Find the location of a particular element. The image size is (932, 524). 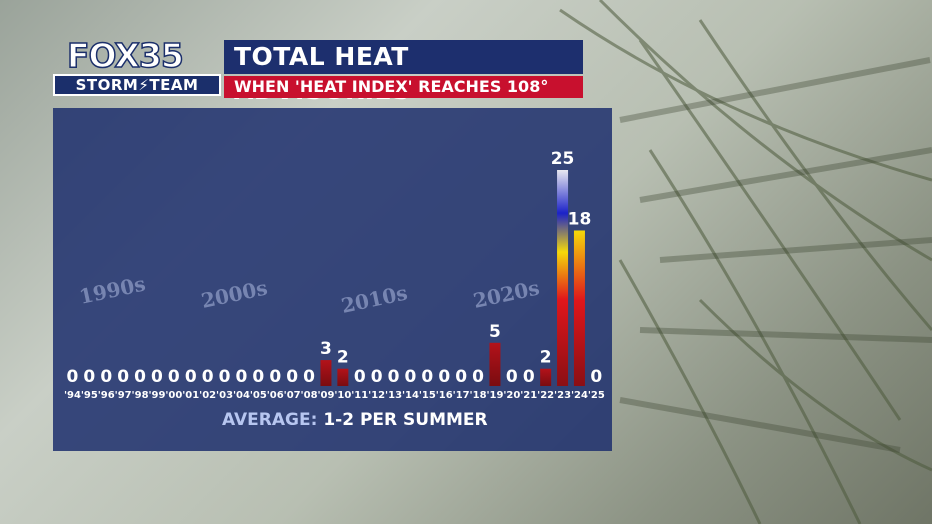

logo-storm-team: STORM⚡TEAM is located at coordinates (137, 85).